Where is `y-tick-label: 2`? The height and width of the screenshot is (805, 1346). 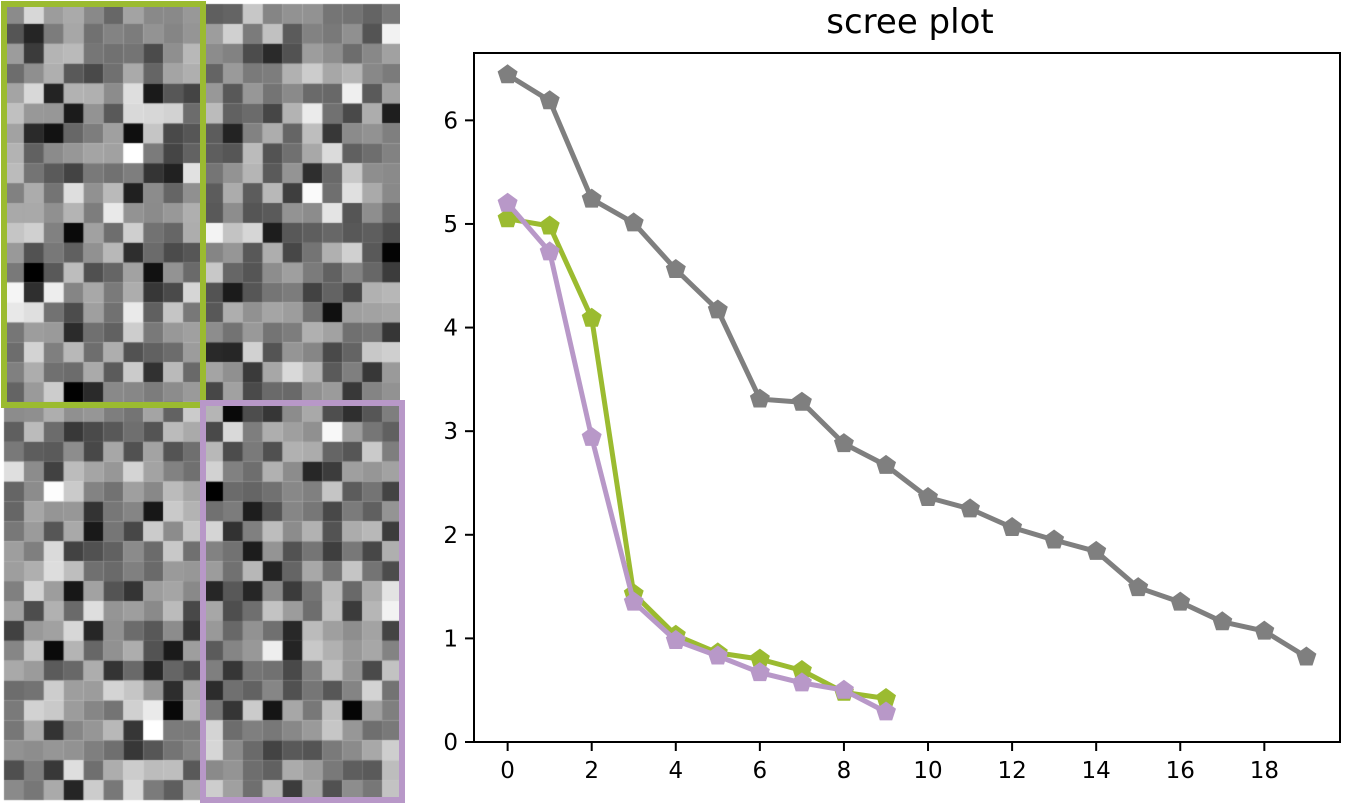
y-tick-label: 2 is located at coordinates (450, 536).